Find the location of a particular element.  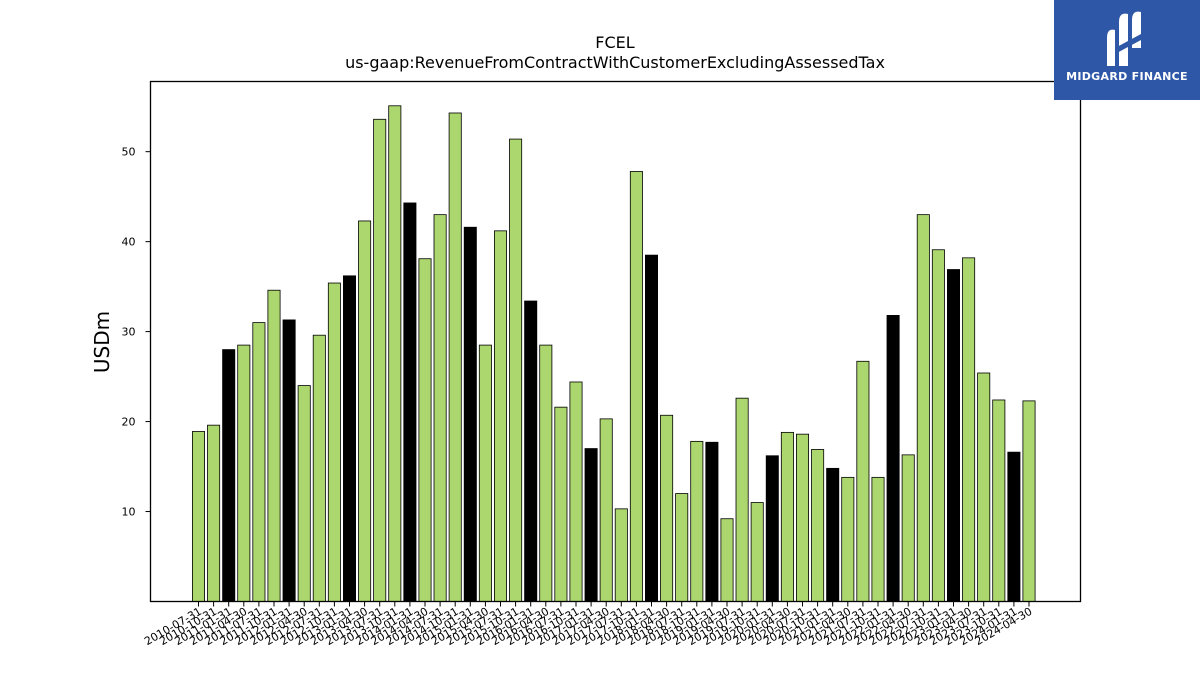

chart-title: FCEL is located at coordinates (614, 42).